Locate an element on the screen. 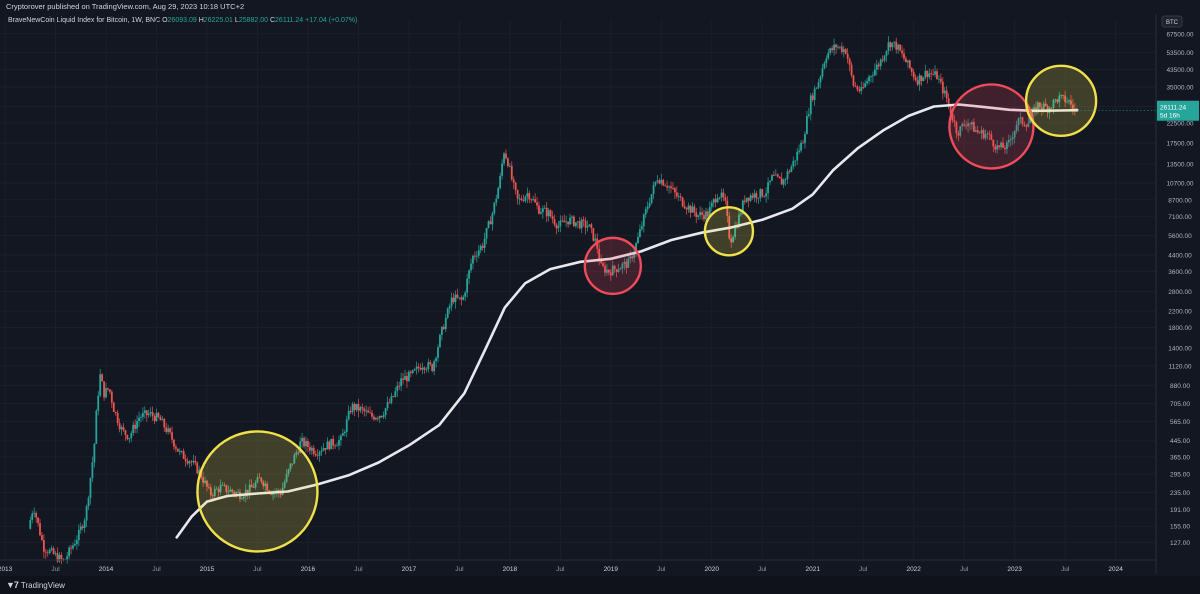 This screenshot has height=594, width=1200. price-tick-label: 565.00 is located at coordinates (1180, 422).